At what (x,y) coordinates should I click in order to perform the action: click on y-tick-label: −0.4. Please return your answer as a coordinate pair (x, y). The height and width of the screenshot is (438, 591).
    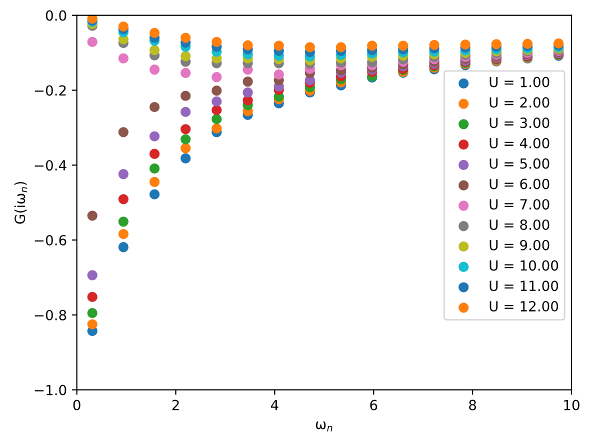
    Looking at the image, I should click on (50, 165).